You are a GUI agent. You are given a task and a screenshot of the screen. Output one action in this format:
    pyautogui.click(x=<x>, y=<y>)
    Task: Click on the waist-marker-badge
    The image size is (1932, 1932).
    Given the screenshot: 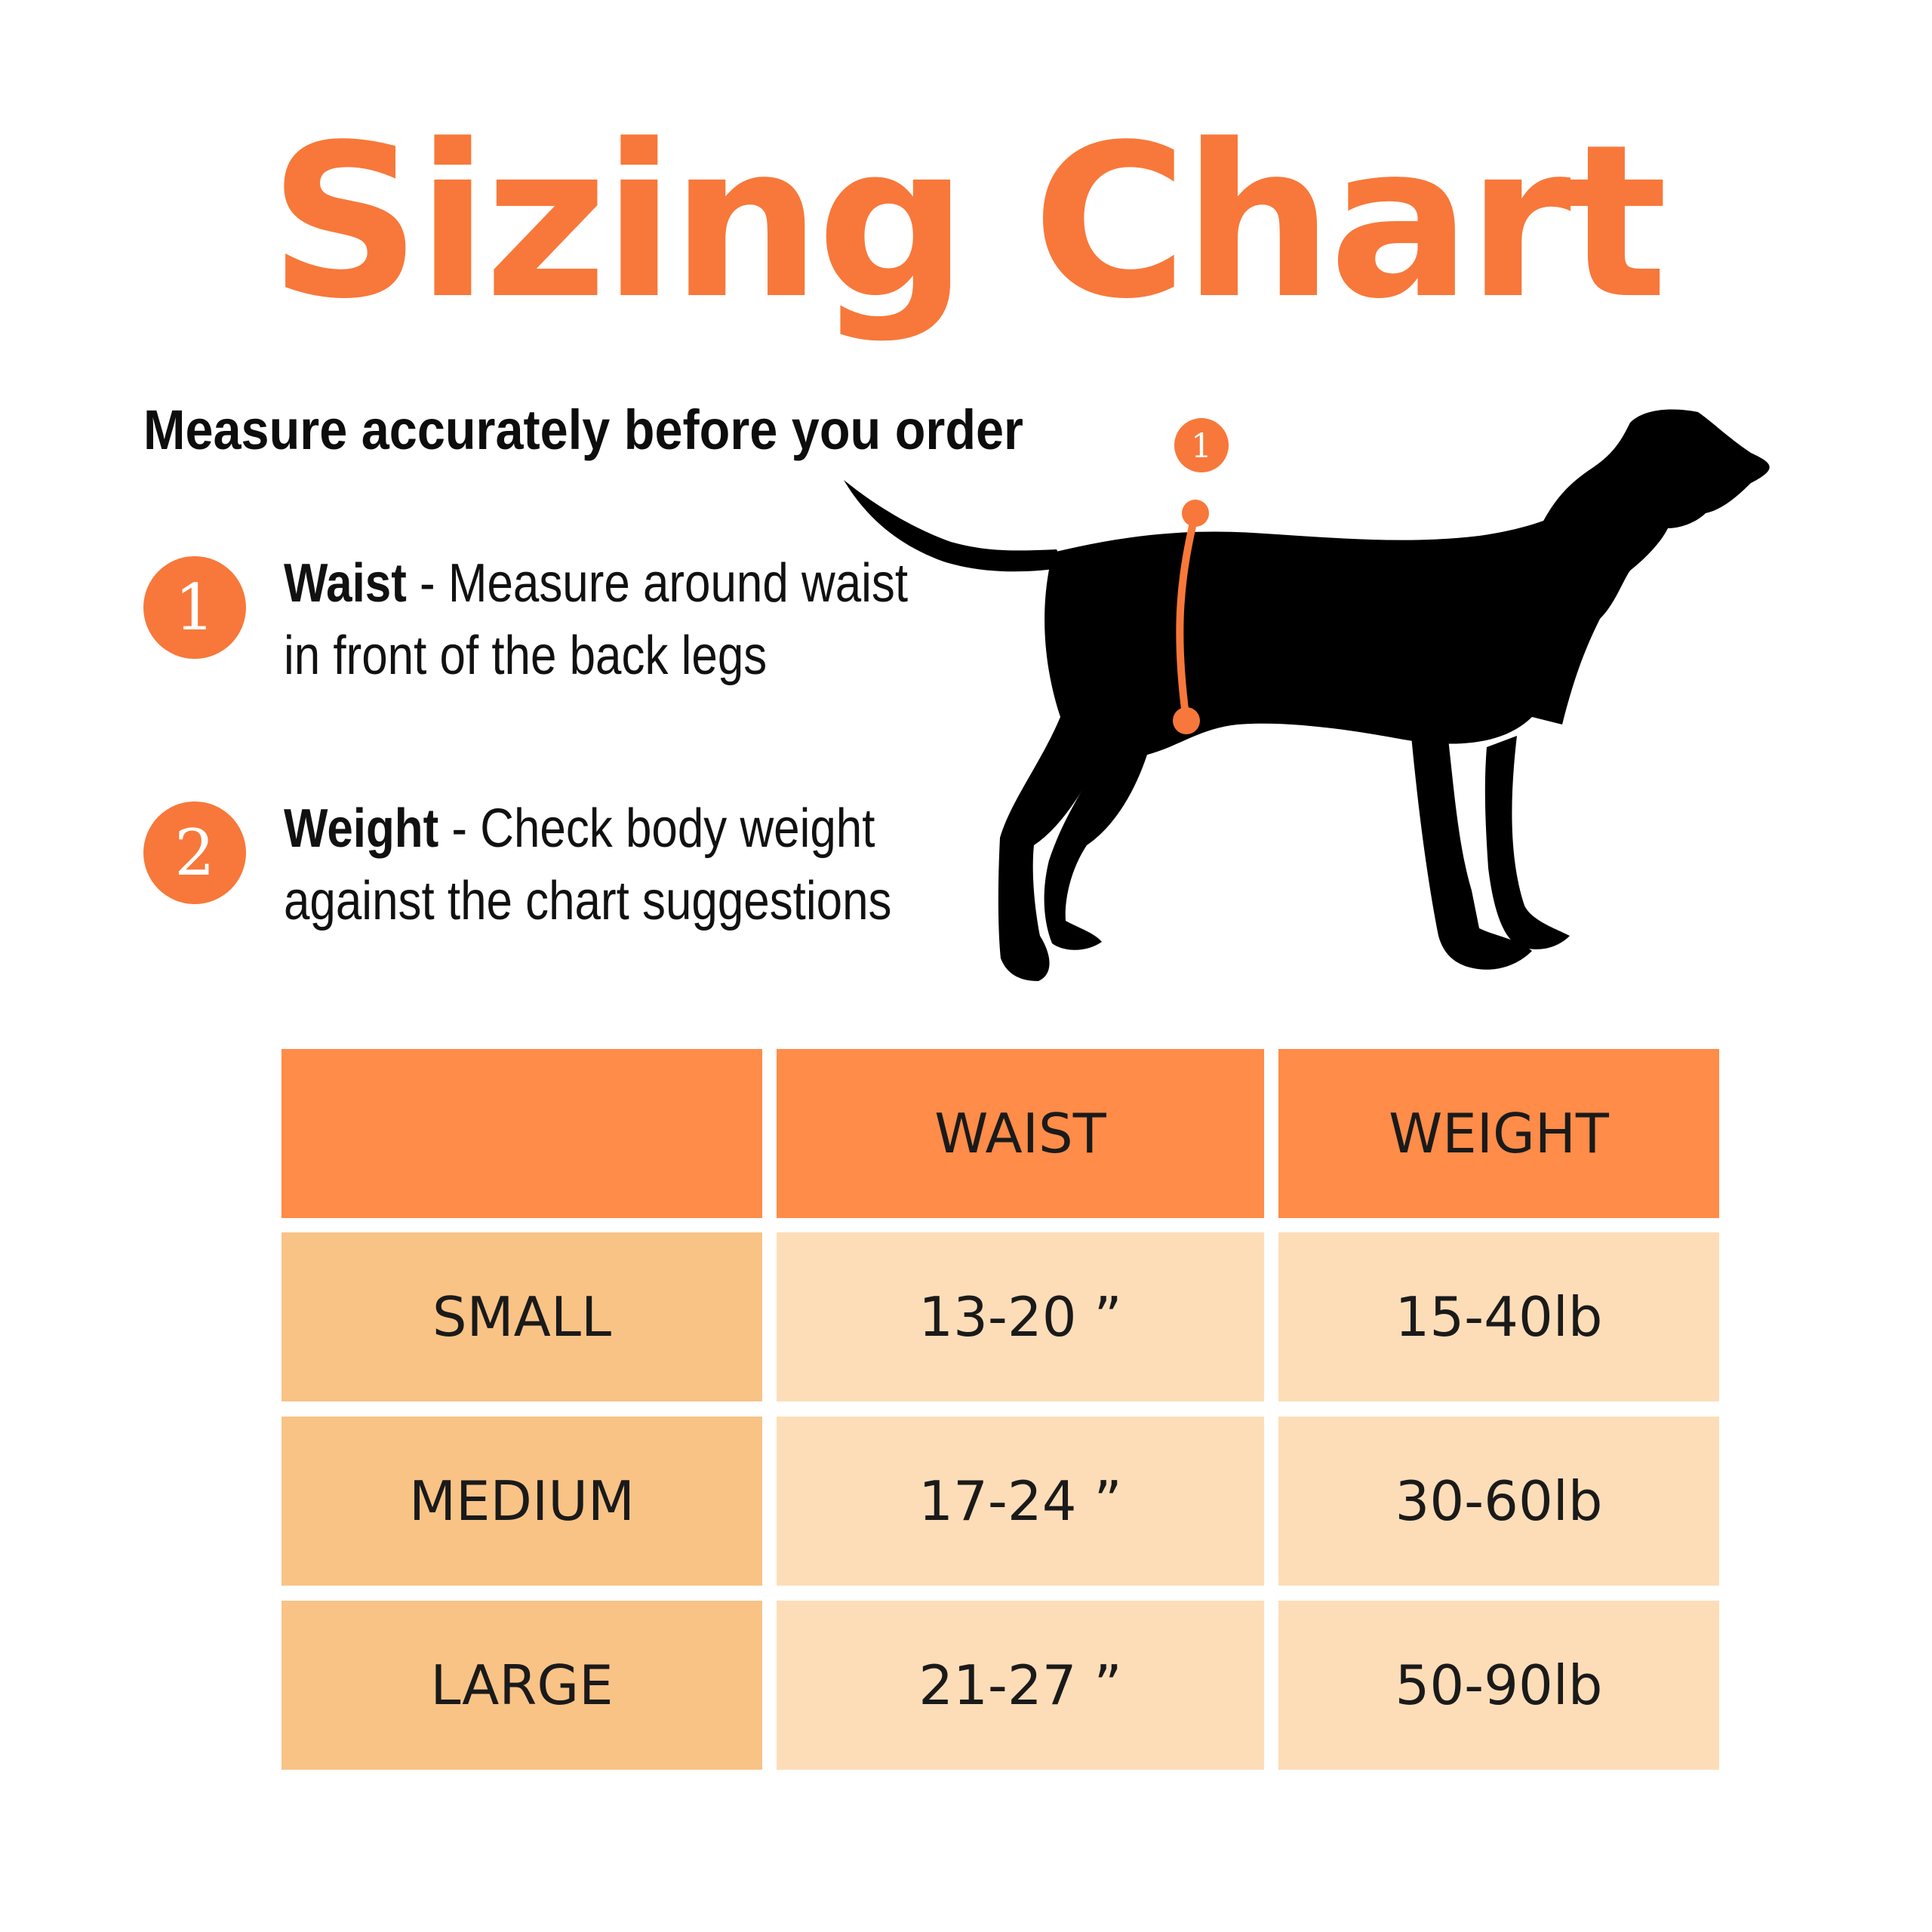 What is the action you would take?
    pyautogui.click(x=1201, y=445)
    